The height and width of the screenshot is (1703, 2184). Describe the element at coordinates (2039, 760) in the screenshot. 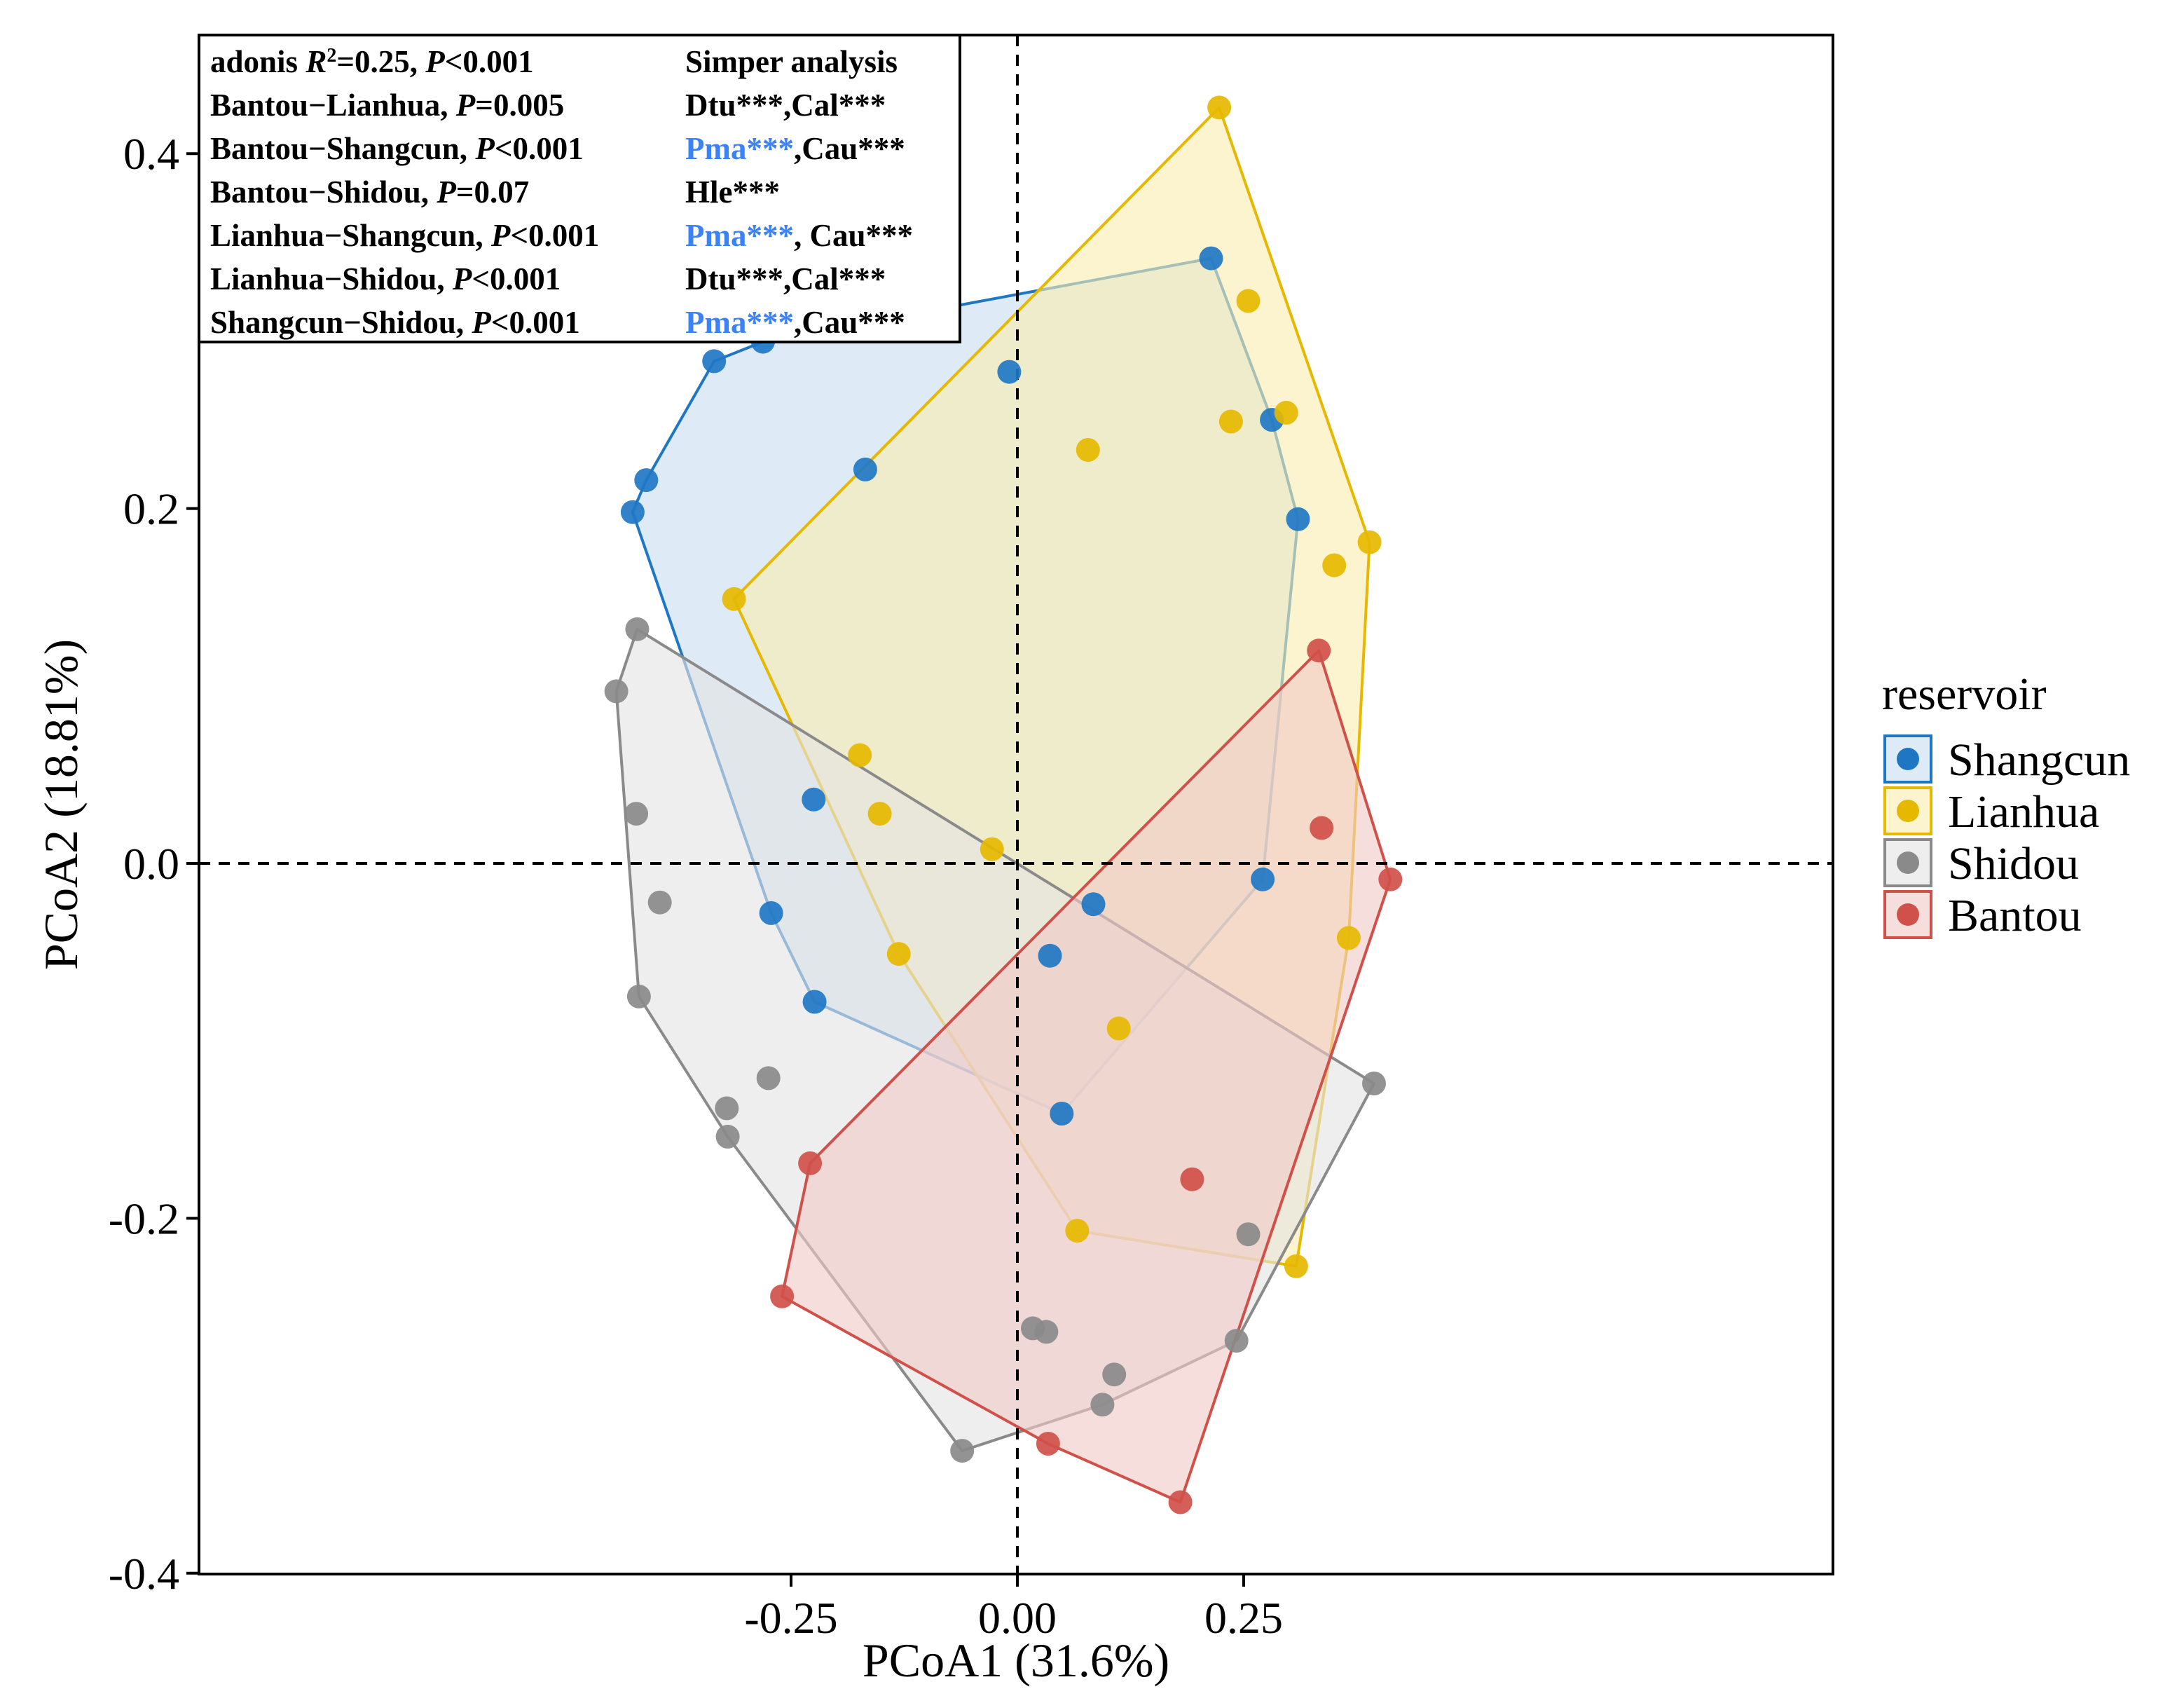

I see `legend-label-shangcun: Shangcun` at that location.